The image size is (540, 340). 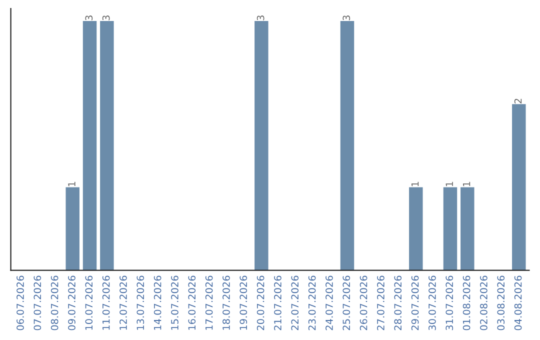 What do you see at coordinates (106, 303) in the screenshot?
I see `x-tick-label: 11.07.2026` at bounding box center [106, 303].